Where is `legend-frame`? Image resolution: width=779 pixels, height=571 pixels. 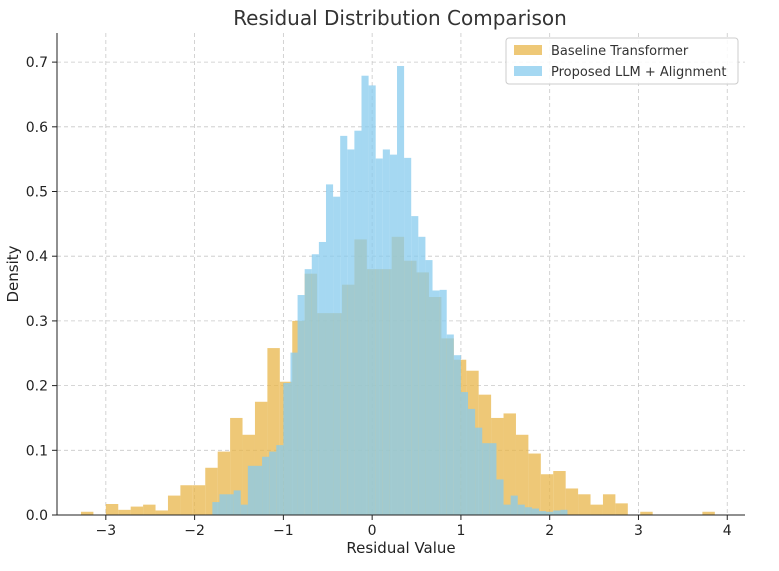 legend-frame is located at coordinates (622, 61).